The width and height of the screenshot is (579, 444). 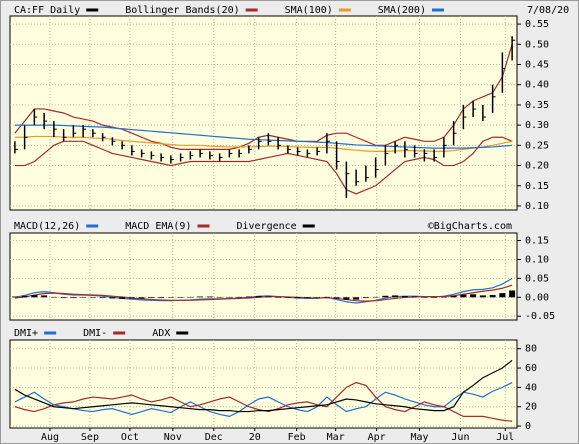 What do you see at coordinates (263, 165) in the screenshot?
I see `band-lower` at bounding box center [263, 165].